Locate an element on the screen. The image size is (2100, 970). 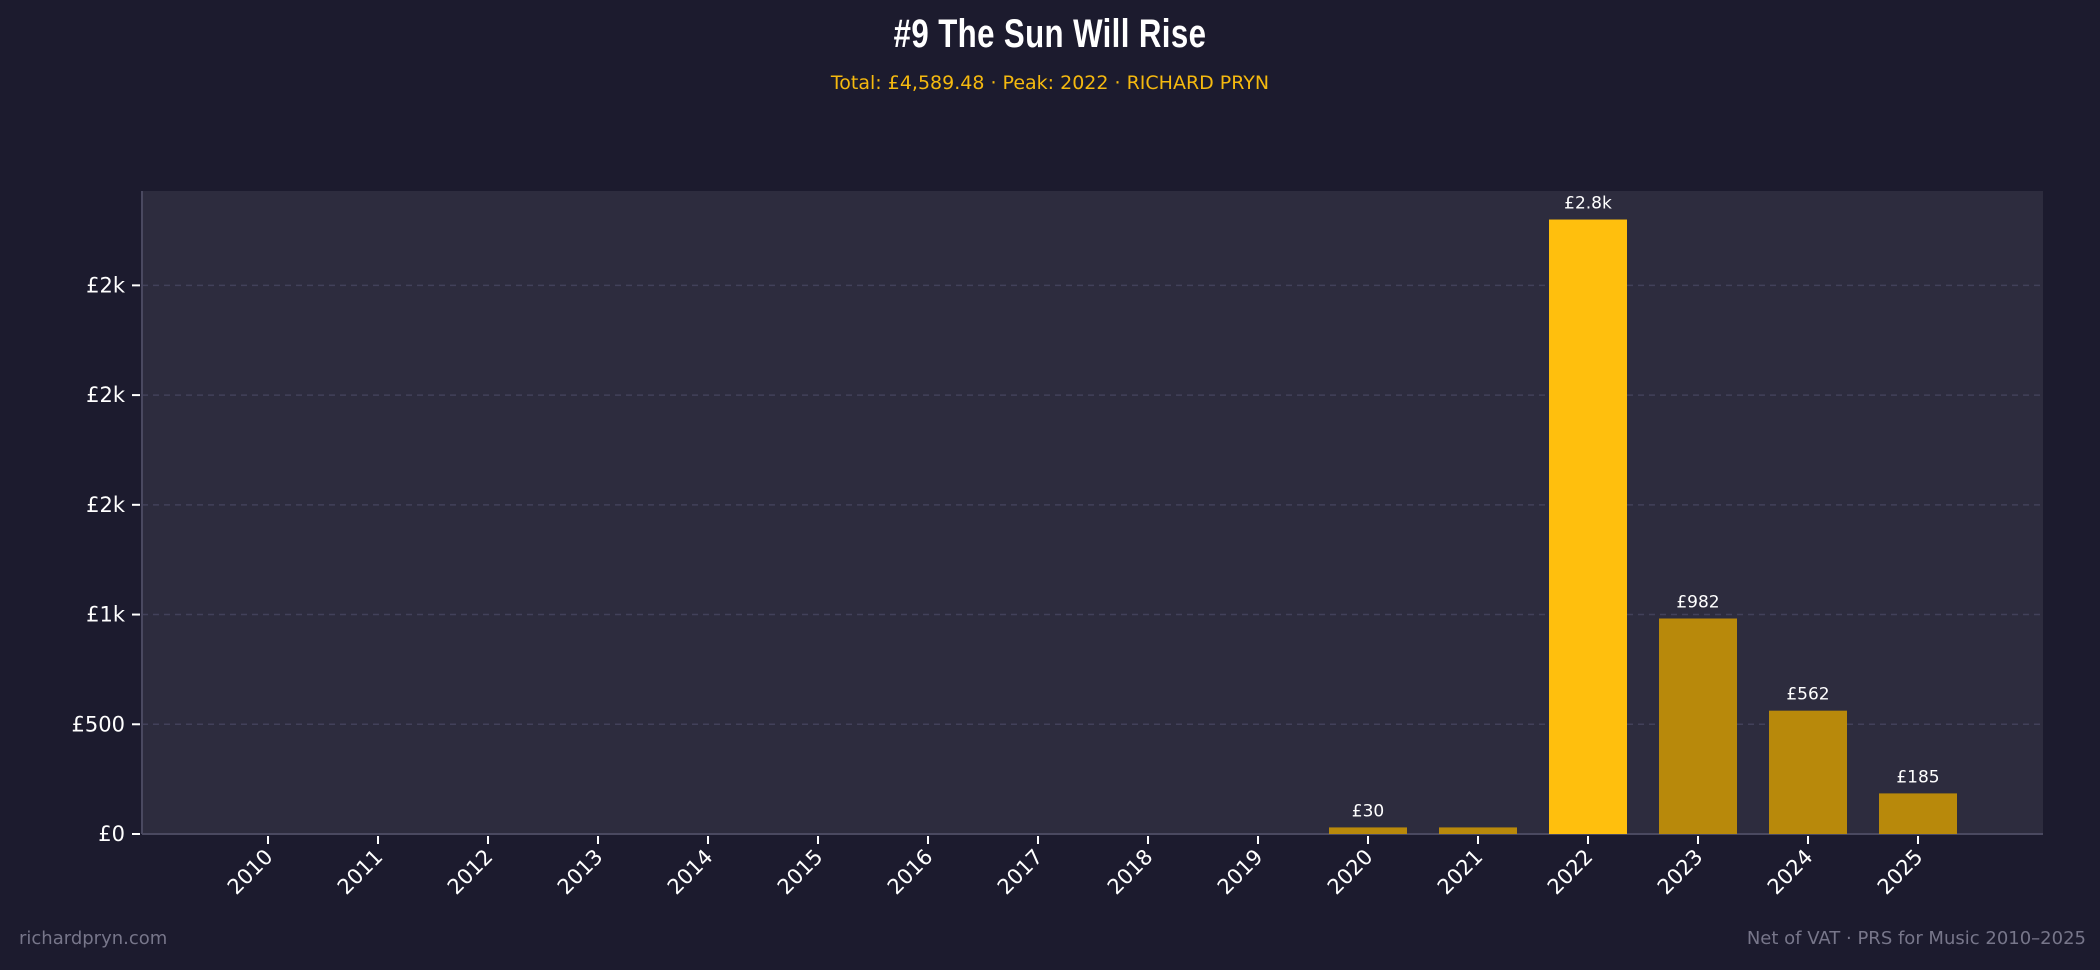
x-tick-label: 2016 is located at coordinates (910, 872).